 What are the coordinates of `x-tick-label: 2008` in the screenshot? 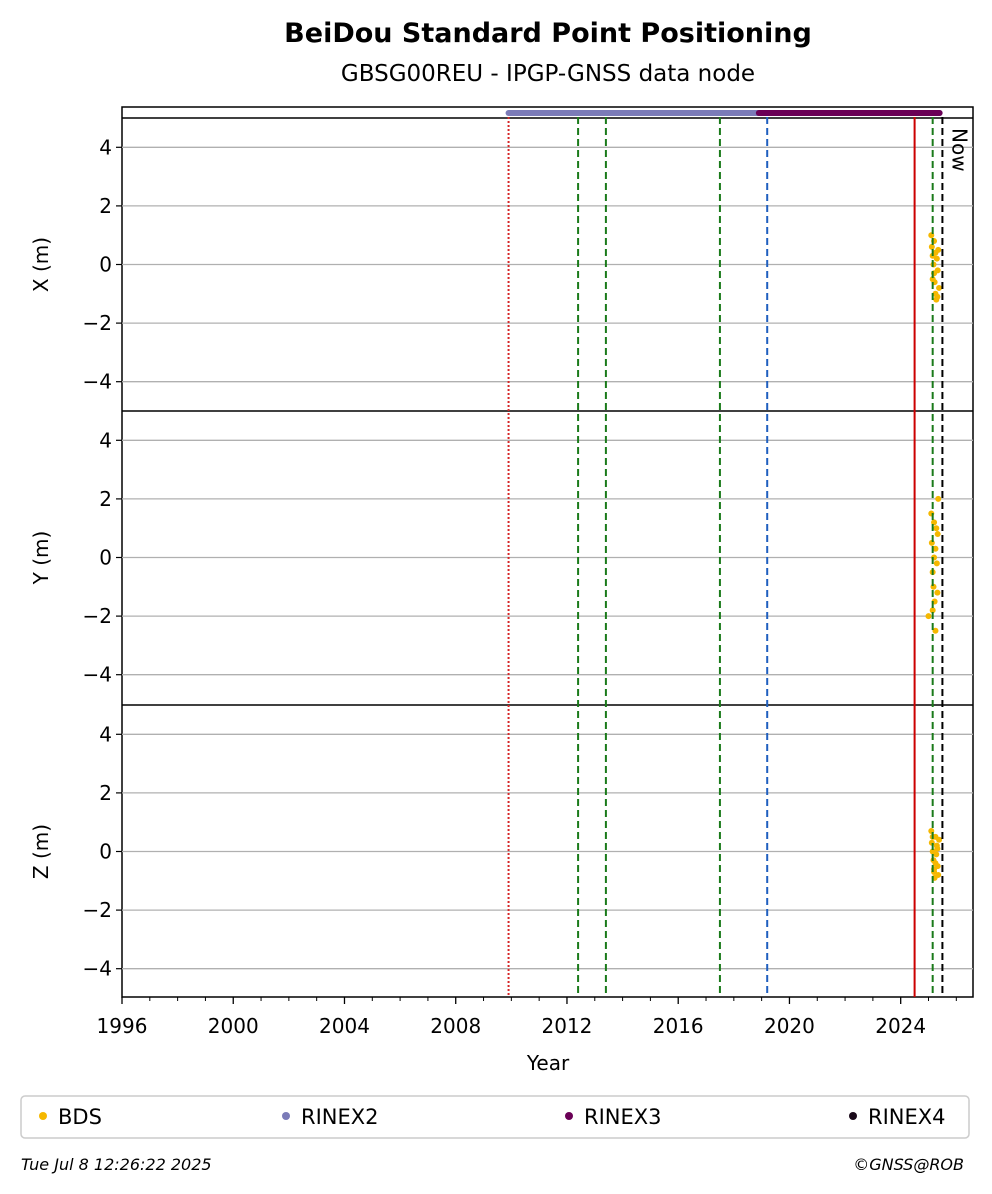 It's located at (455, 1026).